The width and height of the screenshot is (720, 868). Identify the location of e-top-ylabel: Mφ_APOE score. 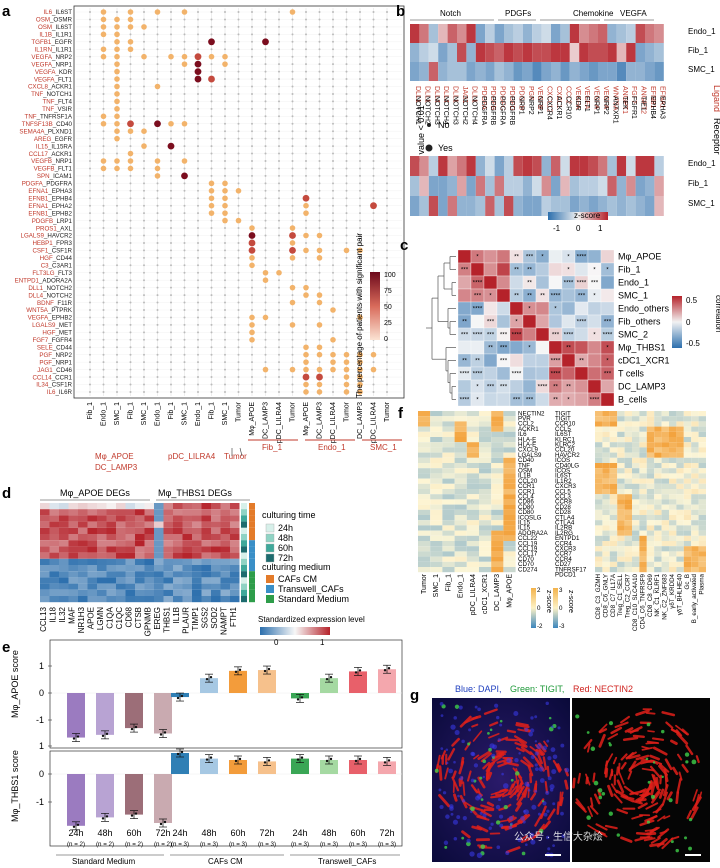
(15, 684).